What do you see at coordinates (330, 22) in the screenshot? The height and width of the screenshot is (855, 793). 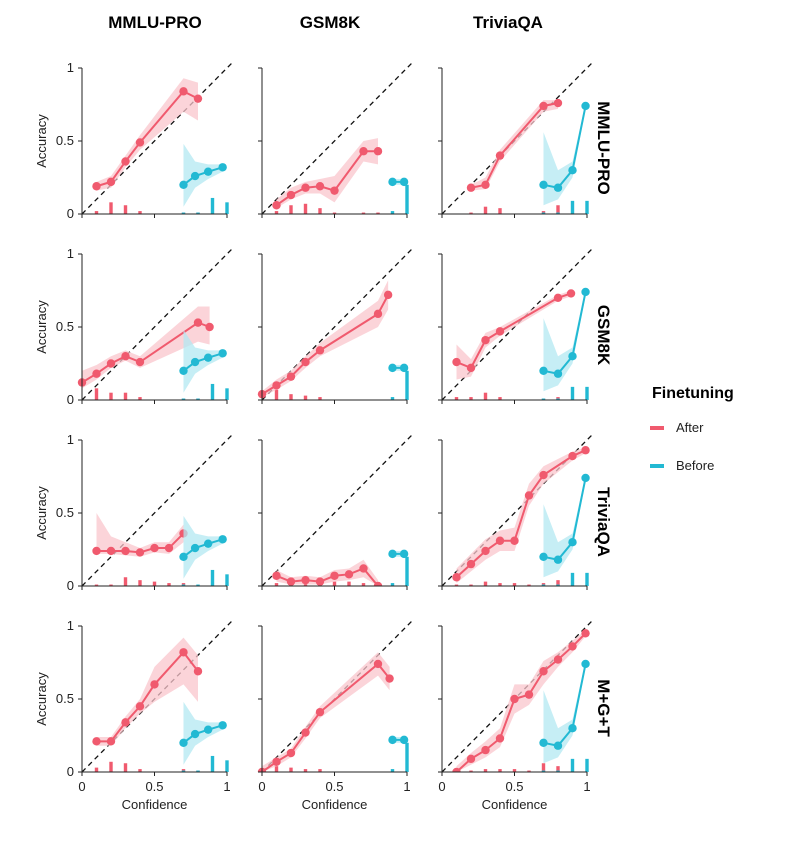 I see `col-title-gsm8k: GSM8K` at bounding box center [330, 22].